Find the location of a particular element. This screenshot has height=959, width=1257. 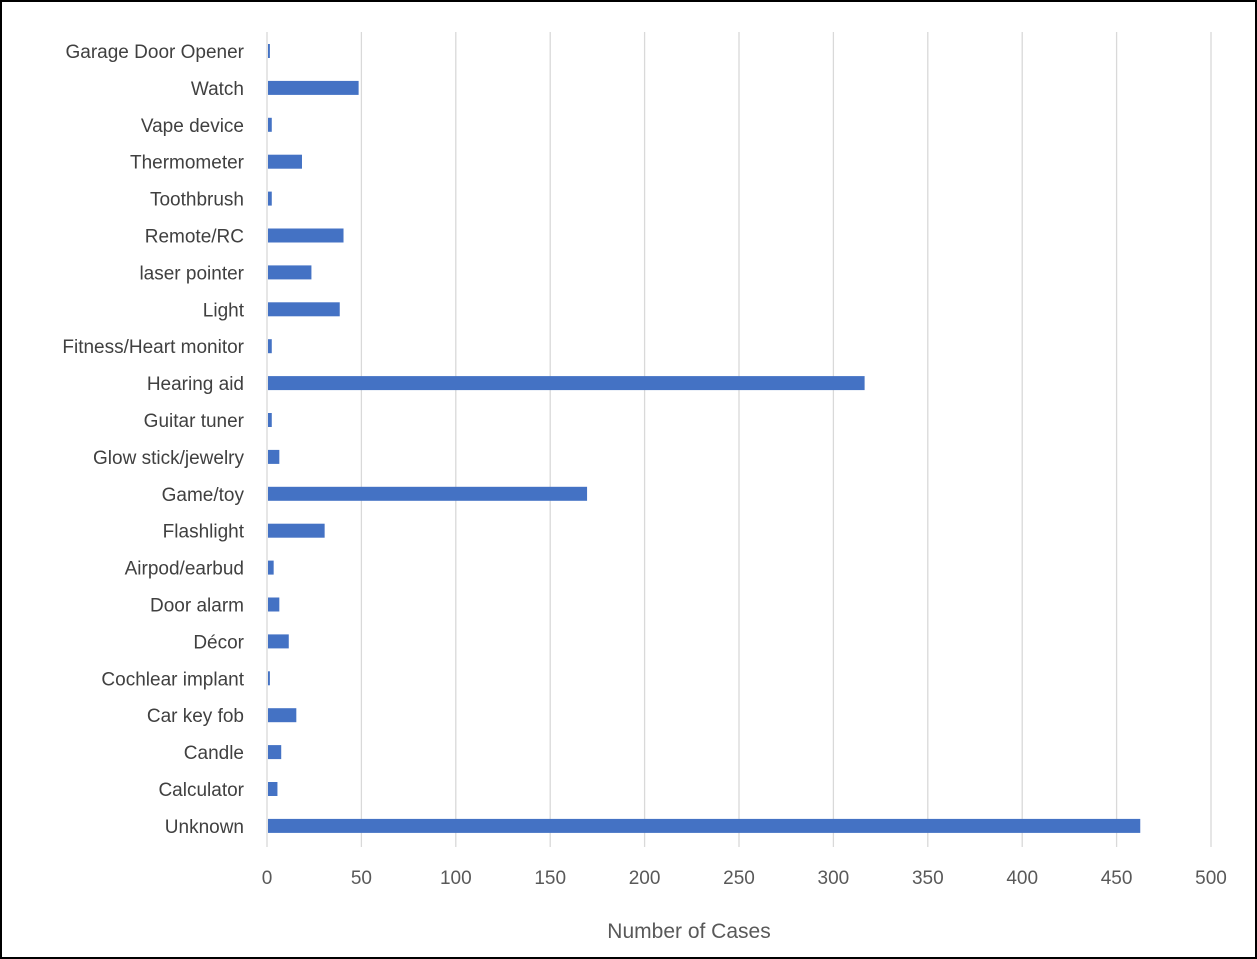

x-tick-label: 500 is located at coordinates (1211, 878).